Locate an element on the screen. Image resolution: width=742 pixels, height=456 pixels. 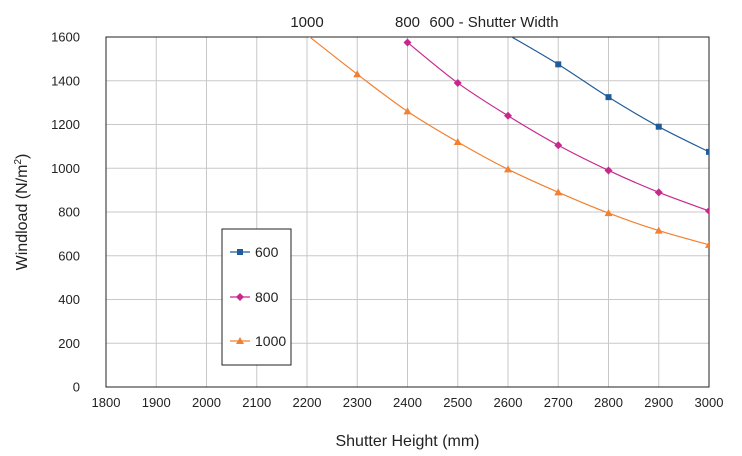
x-tick-label: 1900 is located at coordinates (156, 402).